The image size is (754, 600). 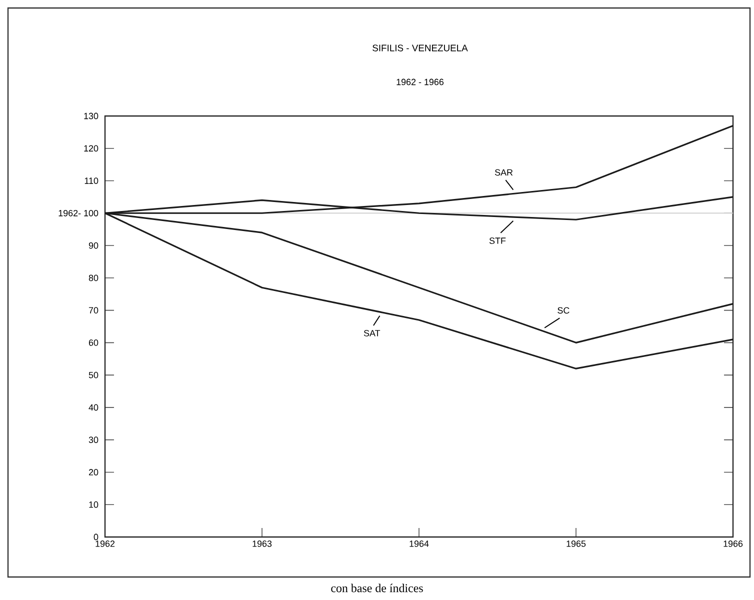 I want to click on y-tick-label: 20, so click(x=93, y=472).